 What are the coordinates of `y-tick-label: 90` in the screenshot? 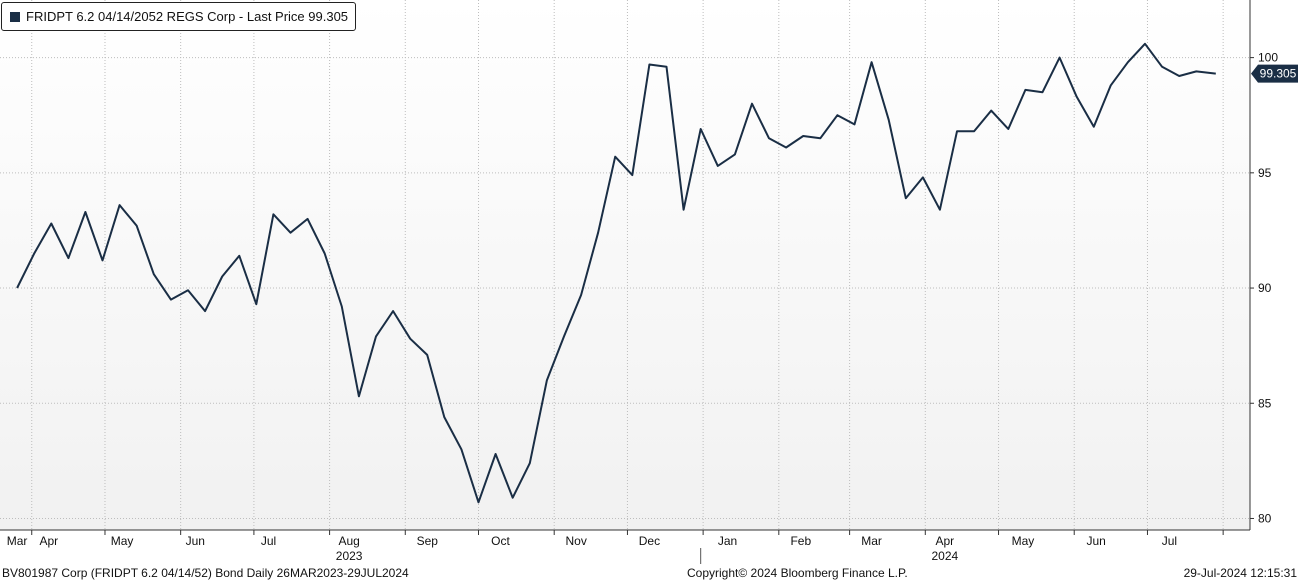 It's located at (1265, 288).